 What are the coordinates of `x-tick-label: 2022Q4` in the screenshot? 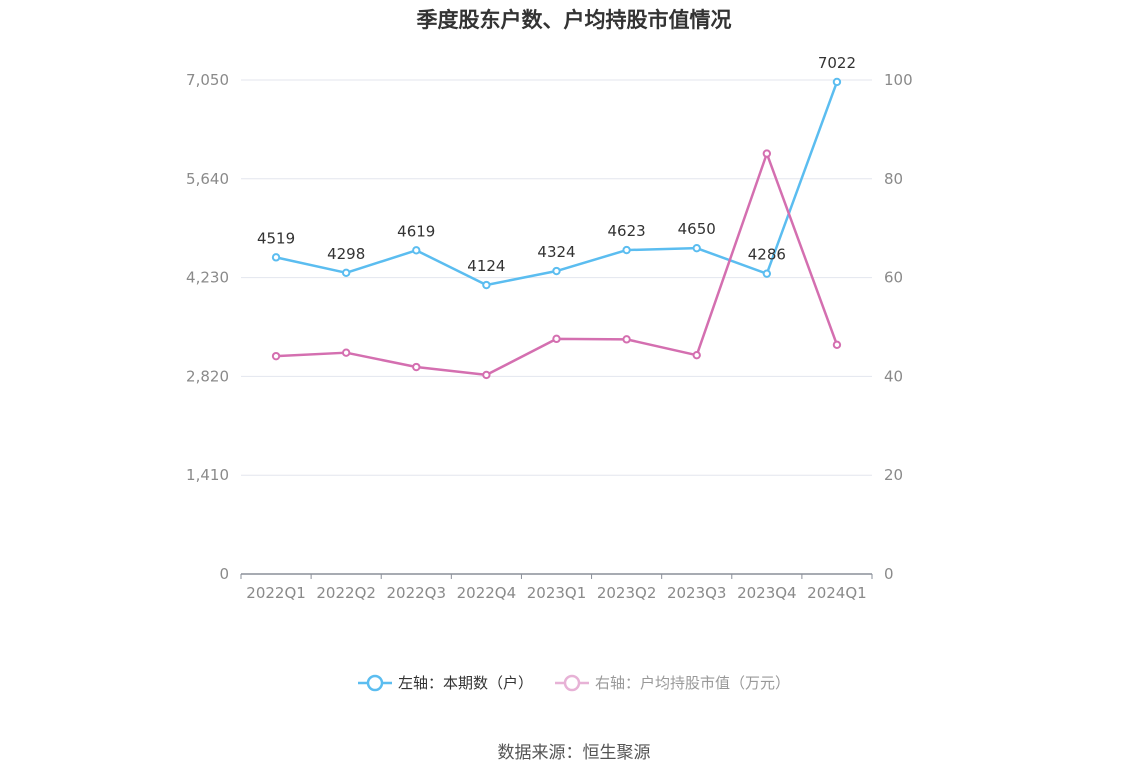 It's located at (487, 593).